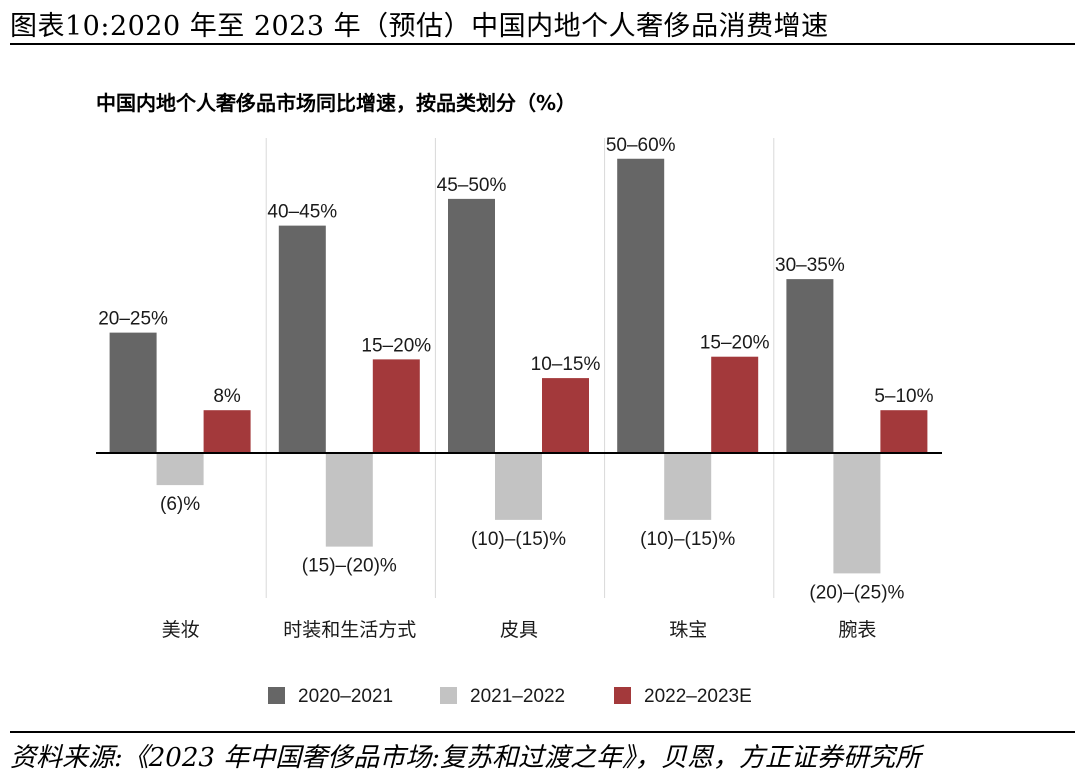 The image size is (1080, 778). I want to click on bottom-rule, so click(542, 732).